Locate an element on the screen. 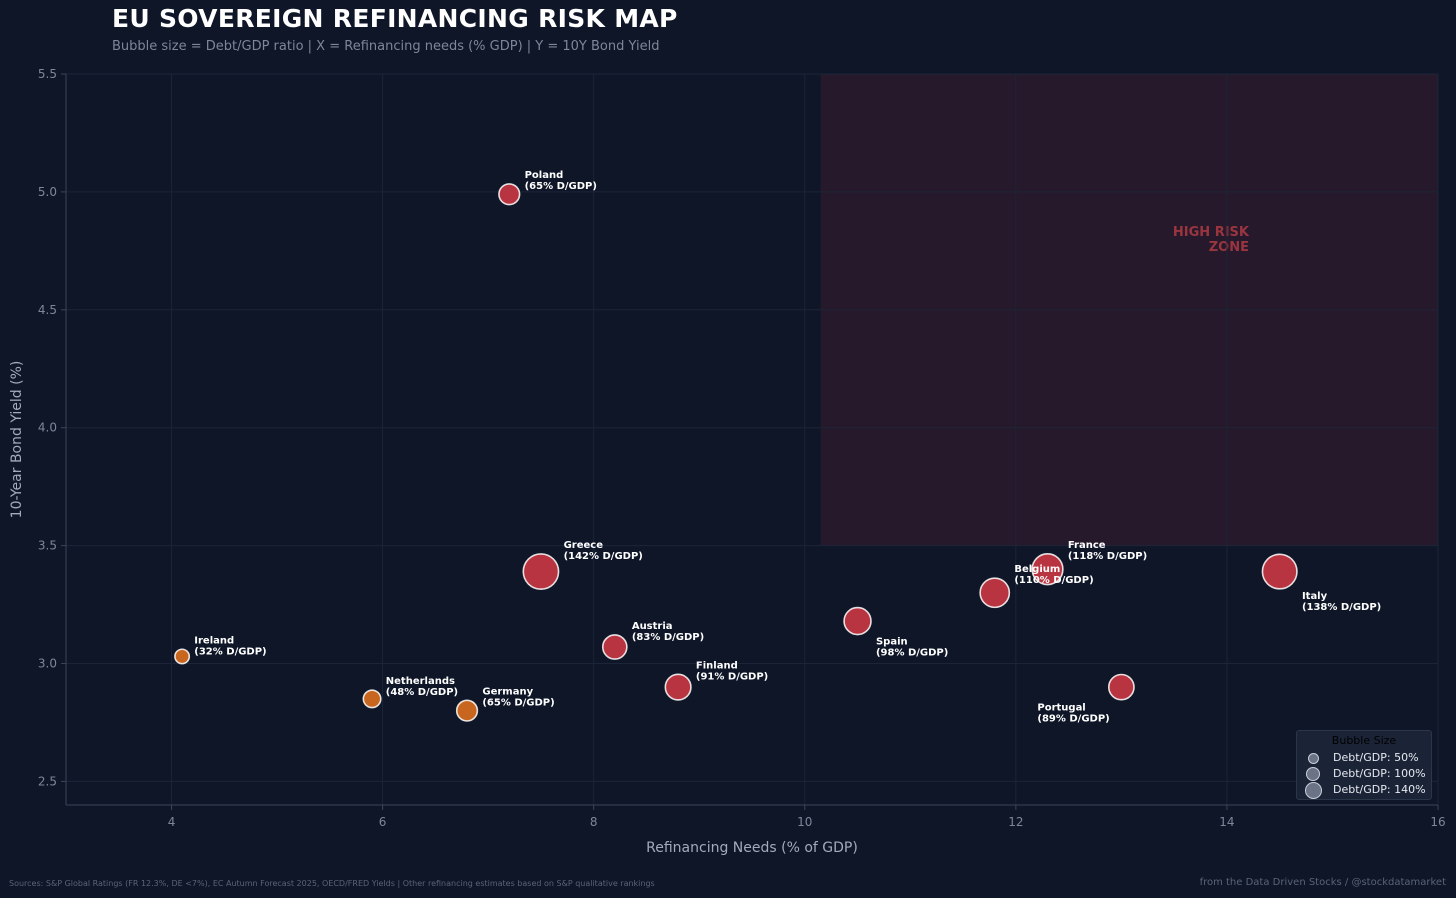  point-label-country: Poland is located at coordinates (544, 175).